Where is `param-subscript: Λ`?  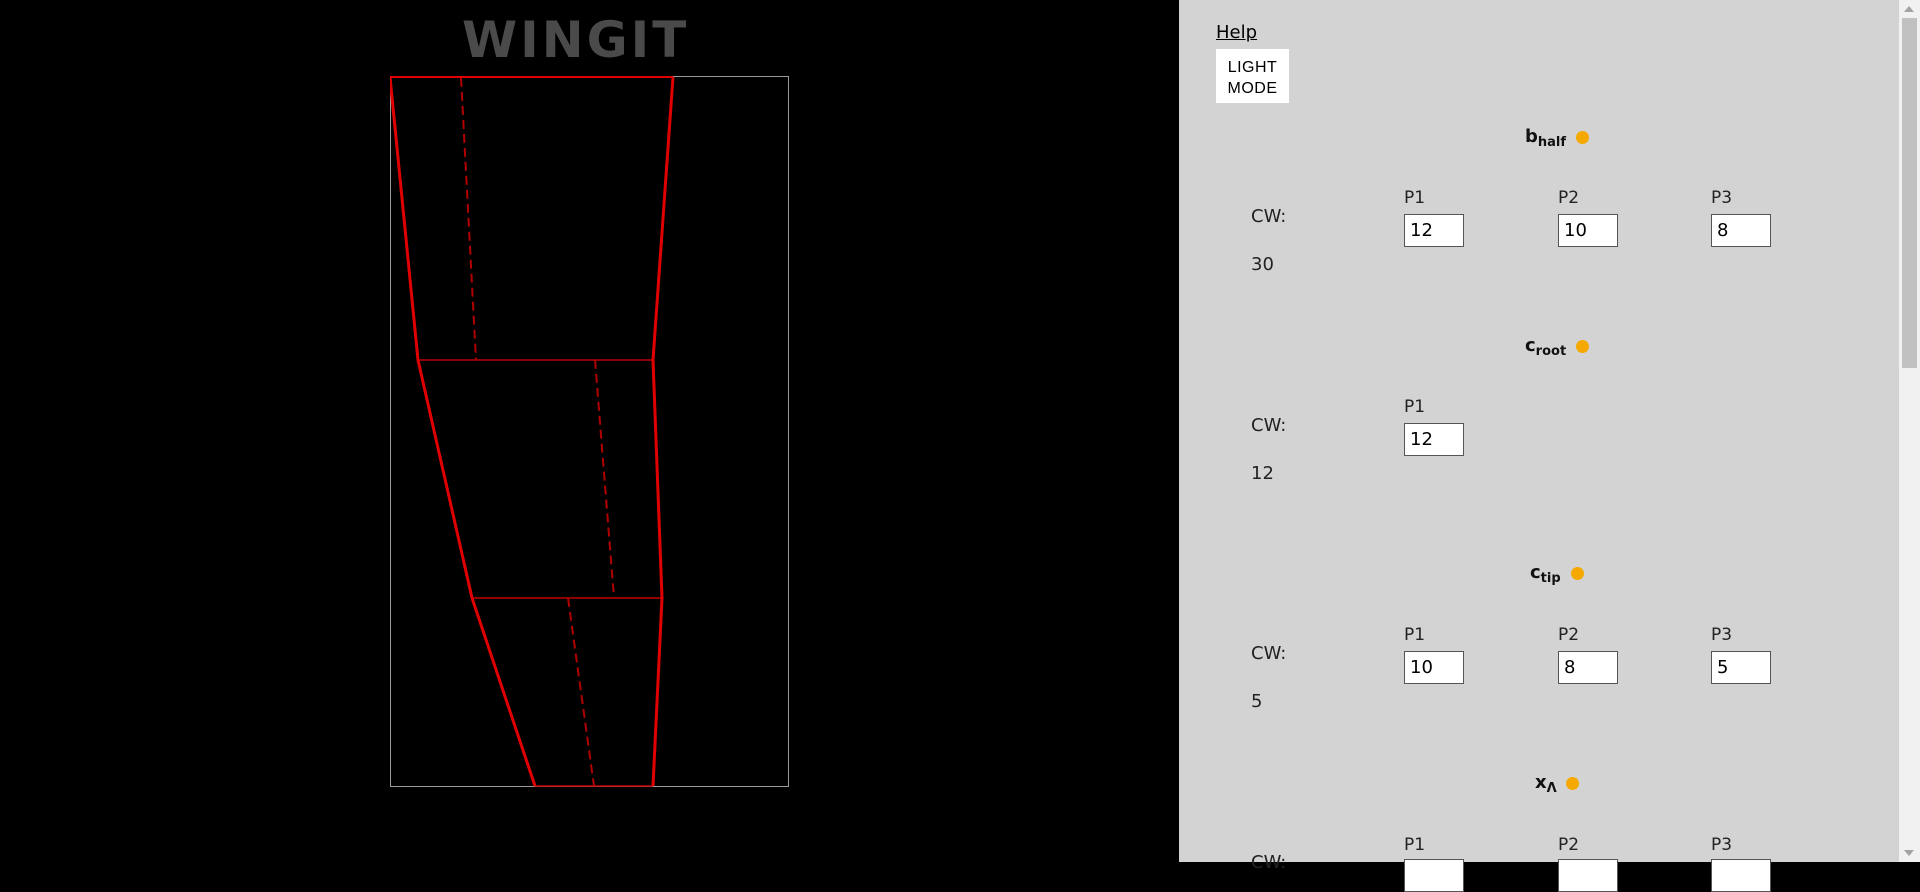
param-subscript: Λ is located at coordinates (1551, 788).